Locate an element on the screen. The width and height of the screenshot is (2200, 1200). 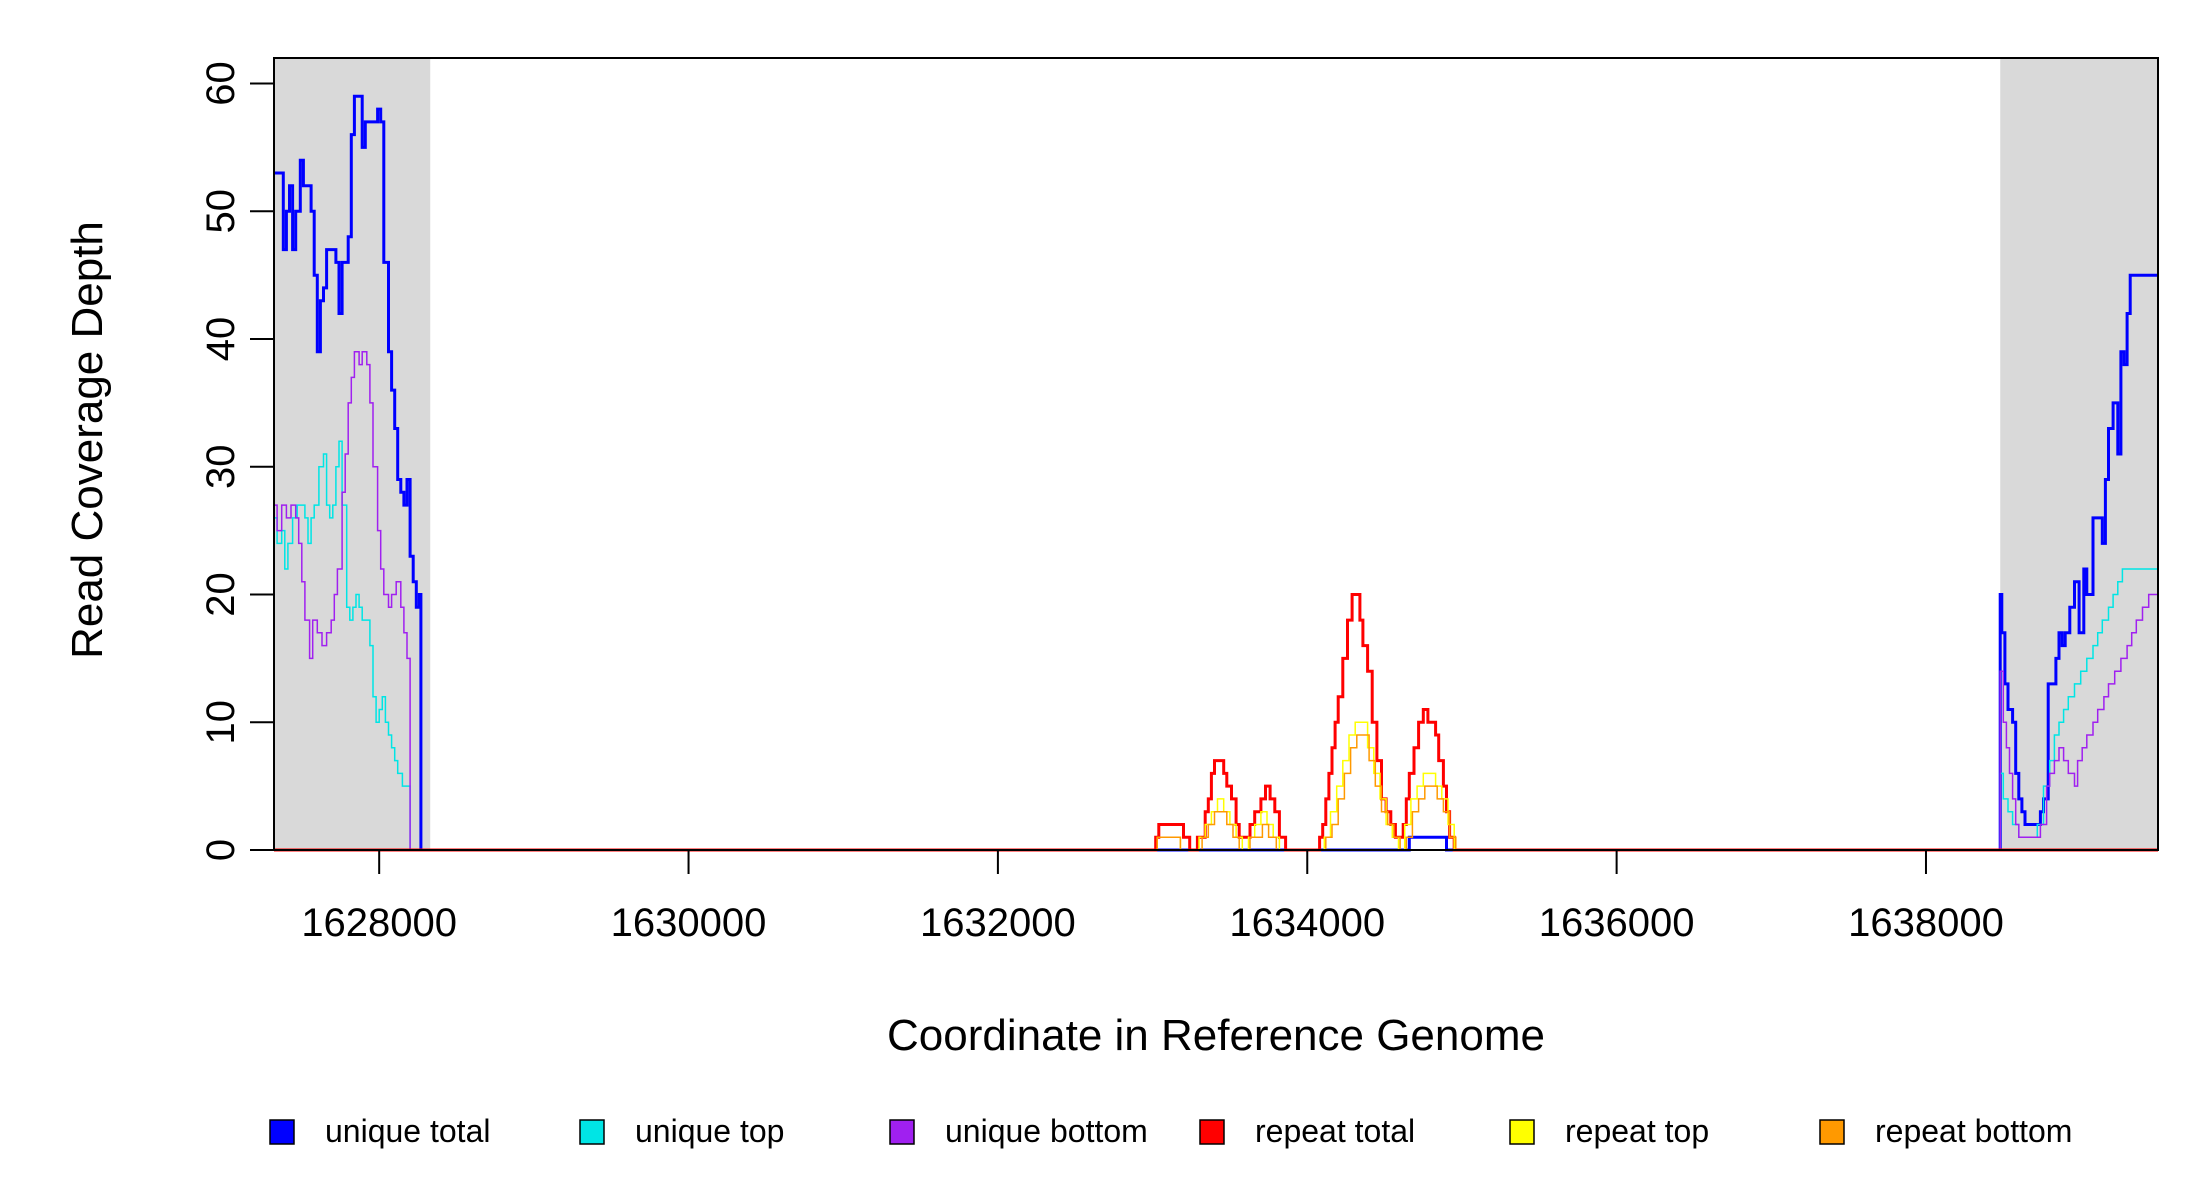
x-tick-label: 1628000 is located at coordinates (379, 923).